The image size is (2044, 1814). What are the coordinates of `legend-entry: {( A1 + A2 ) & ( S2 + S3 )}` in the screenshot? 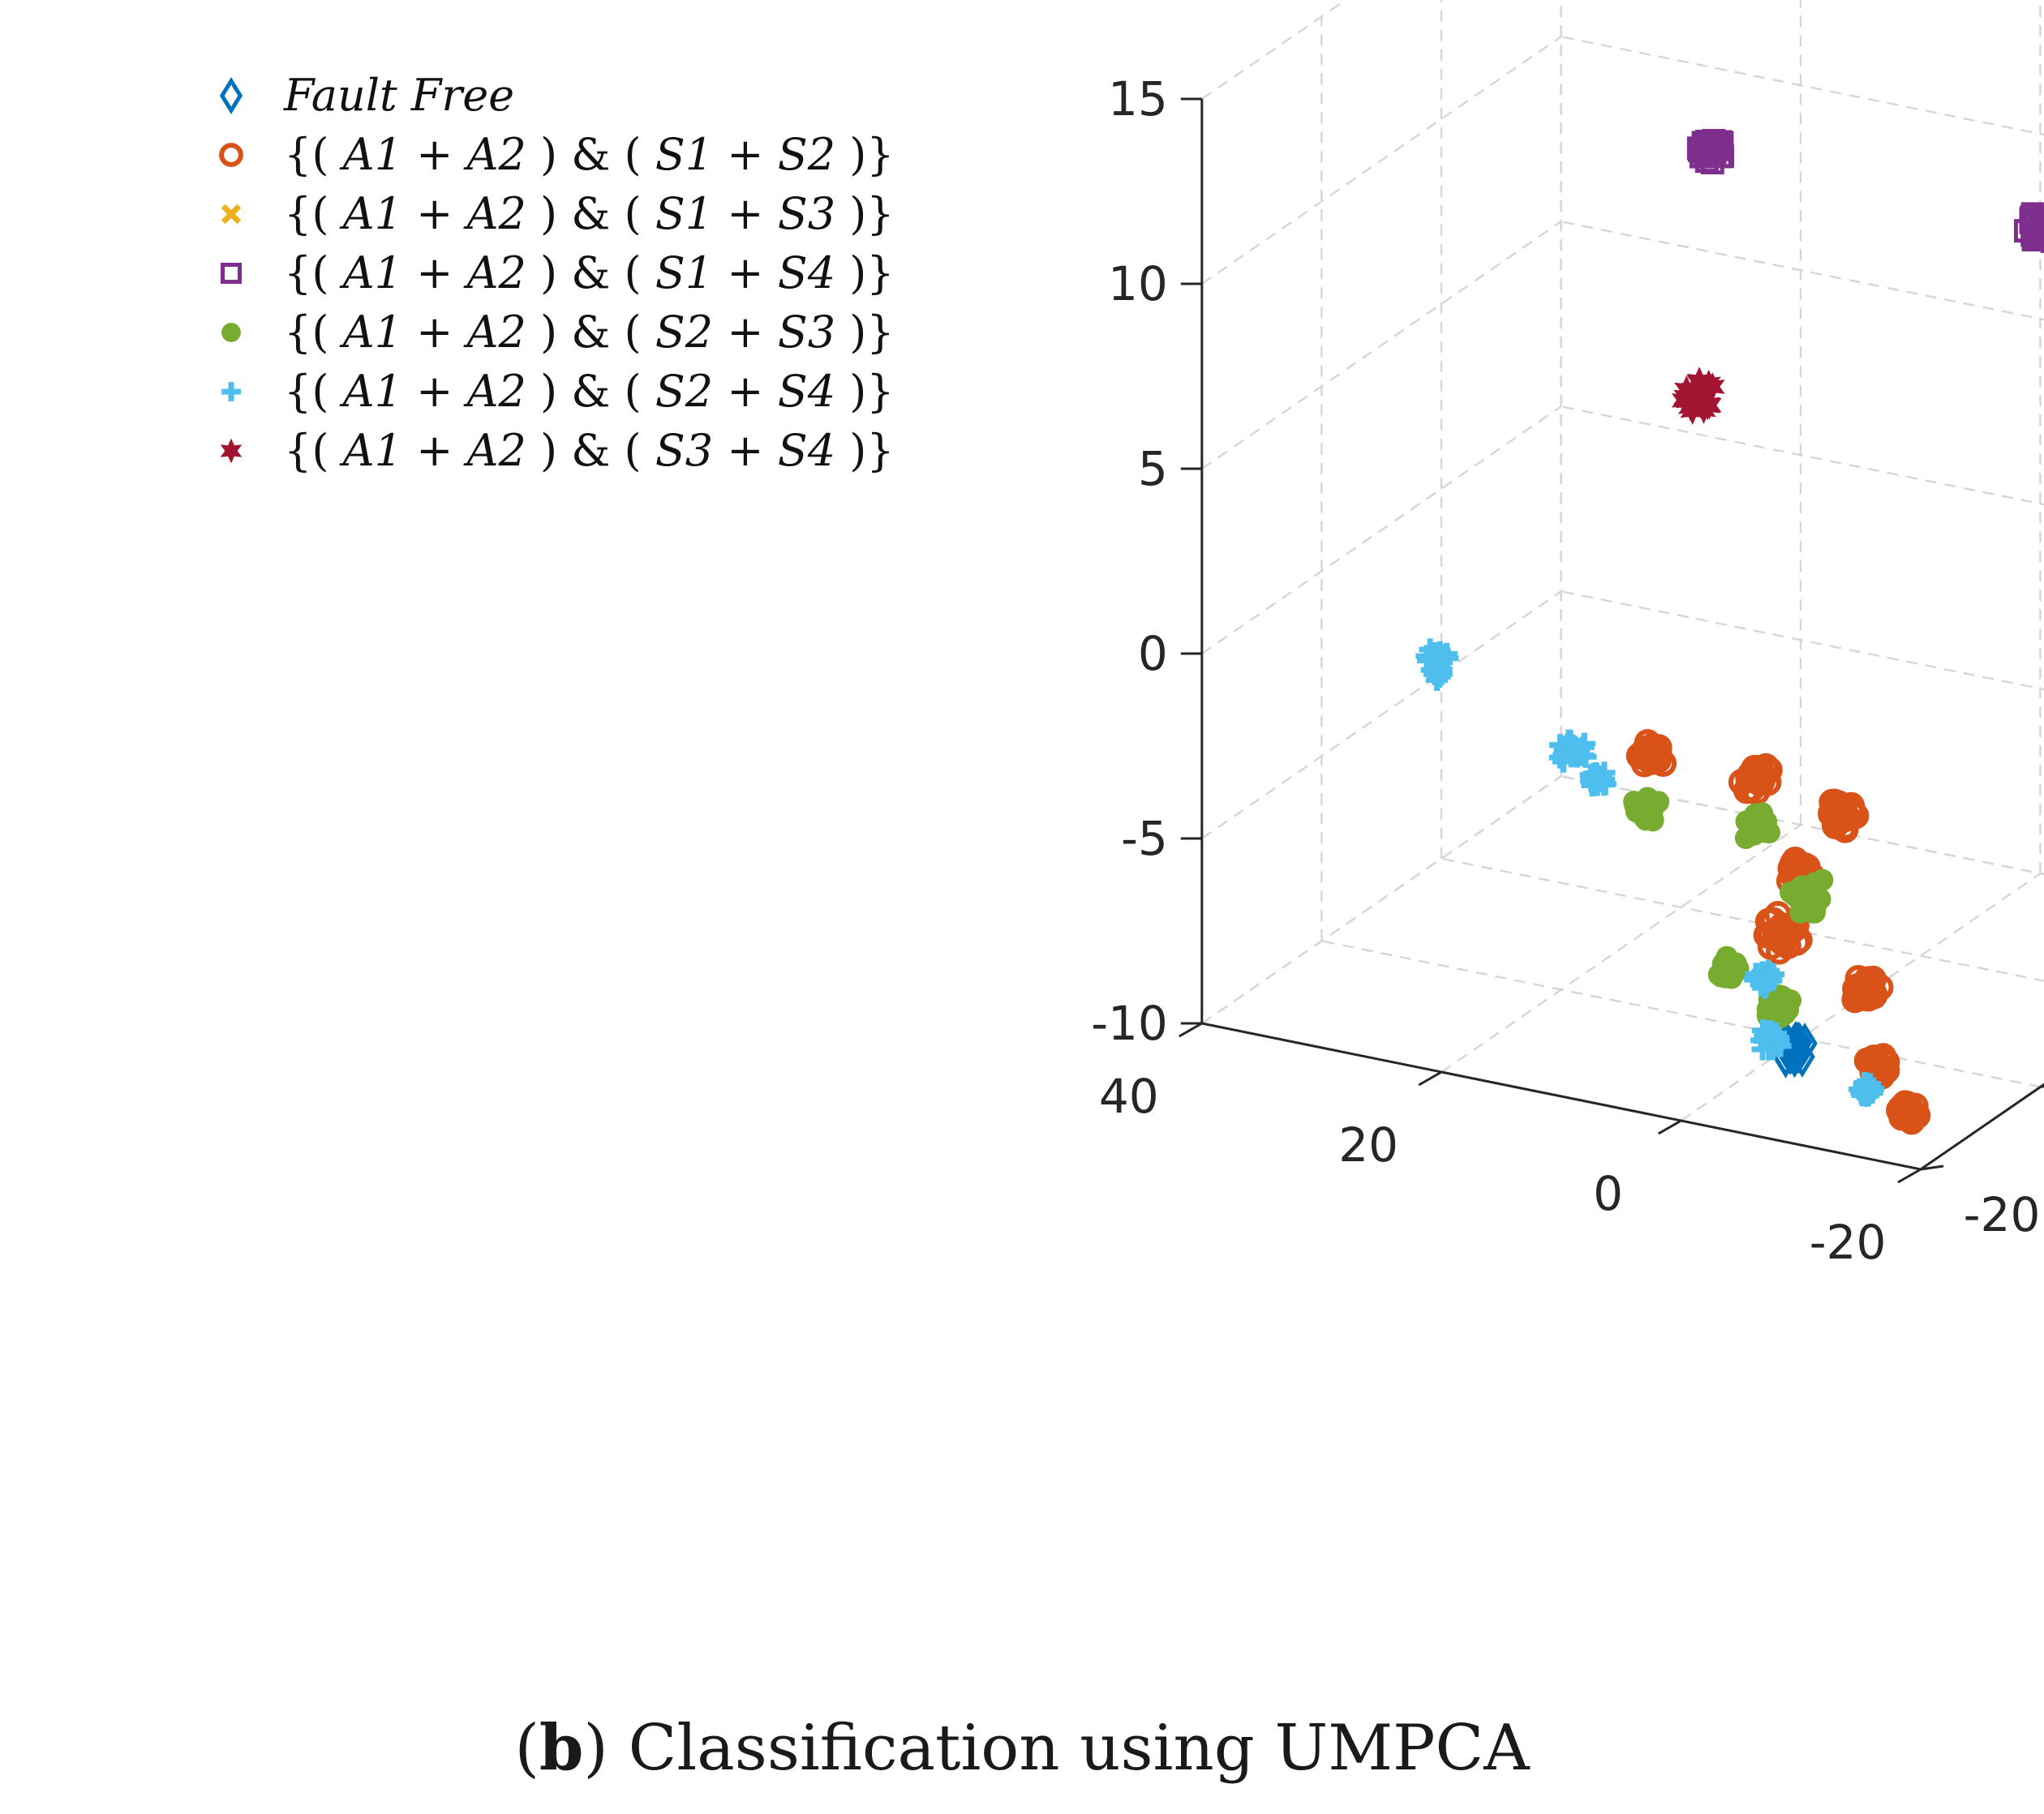 It's located at (558, 332).